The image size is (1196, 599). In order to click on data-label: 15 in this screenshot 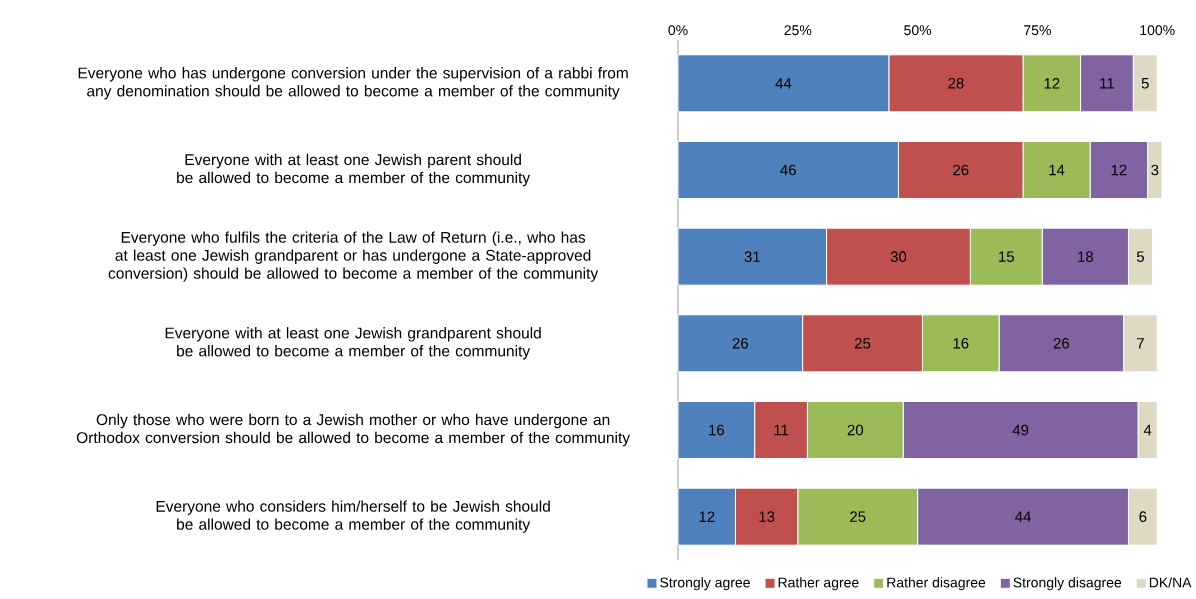, I will do `click(1006, 256)`.